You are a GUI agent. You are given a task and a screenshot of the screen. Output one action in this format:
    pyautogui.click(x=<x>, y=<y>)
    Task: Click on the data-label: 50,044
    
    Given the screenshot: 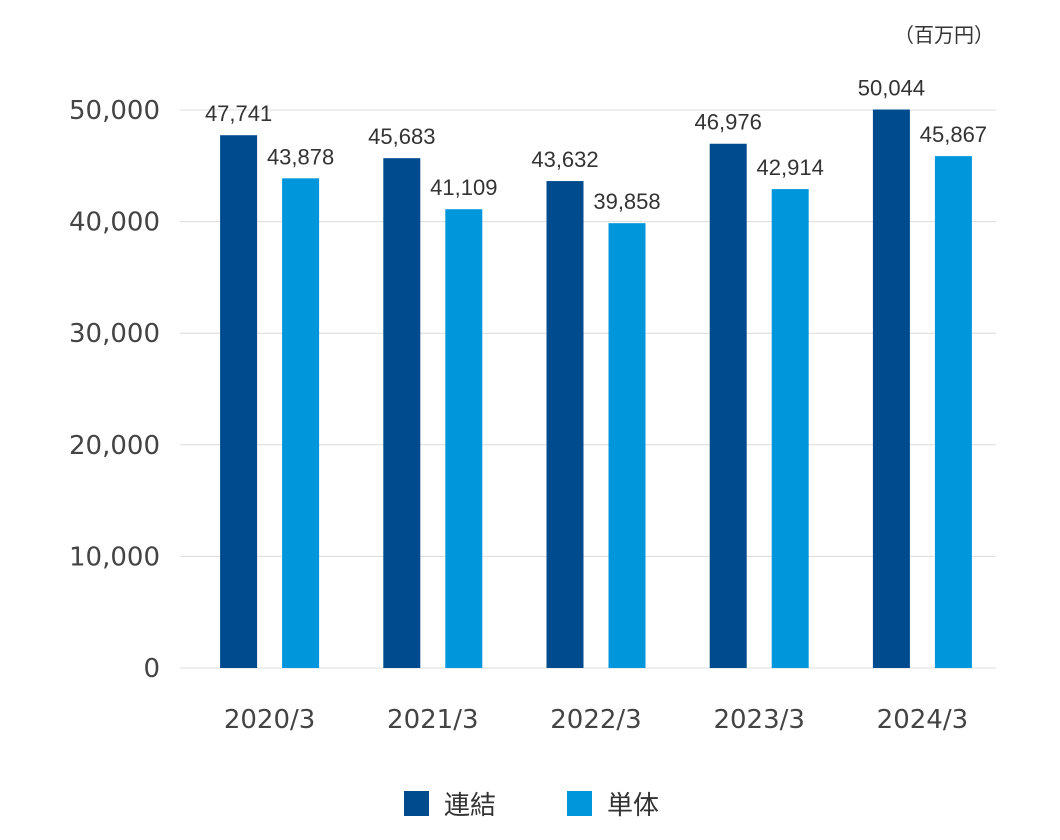 What is the action you would take?
    pyautogui.click(x=891, y=88)
    